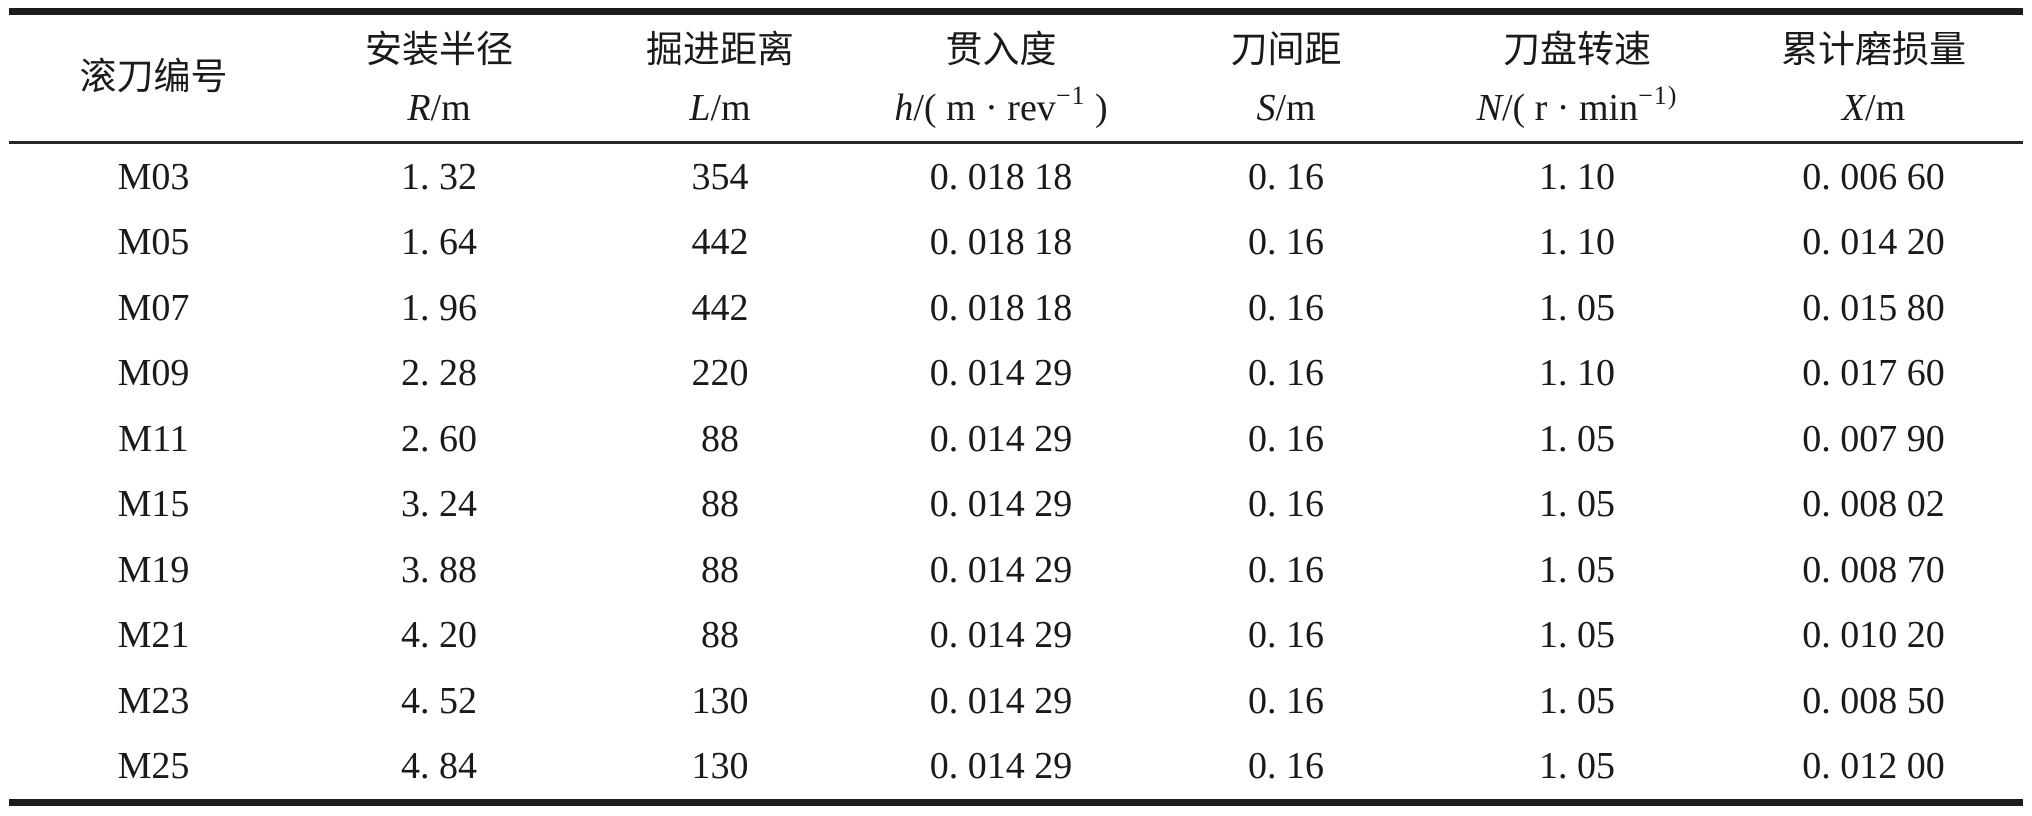 This screenshot has height=816, width=2032. What do you see at coordinates (1873, 242) in the screenshot?
I see `cell-cumulative-wear: 0. 014 20` at bounding box center [1873, 242].